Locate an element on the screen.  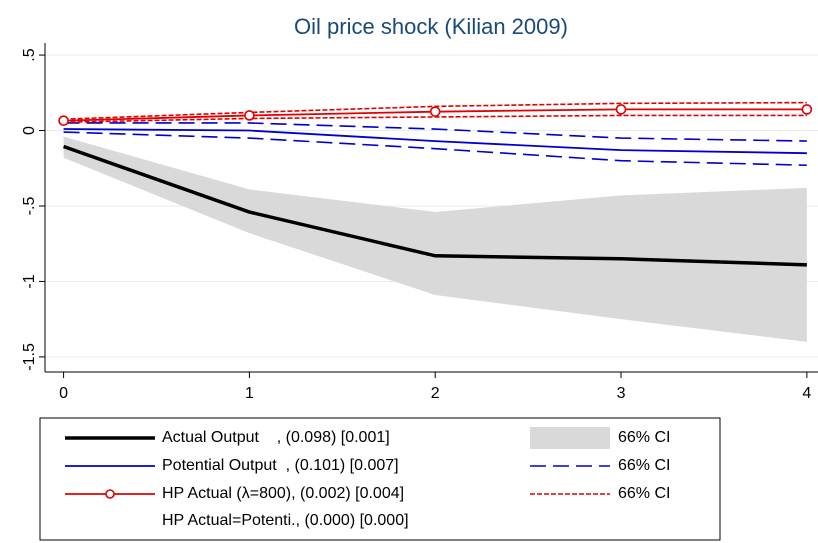
y-tick-label: -.5 is located at coordinates (29, 206).